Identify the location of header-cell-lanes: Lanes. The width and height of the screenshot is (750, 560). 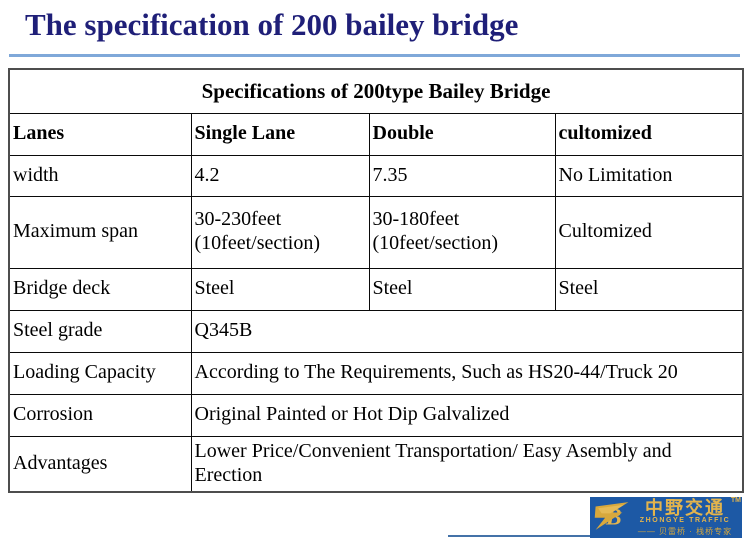
(100, 134).